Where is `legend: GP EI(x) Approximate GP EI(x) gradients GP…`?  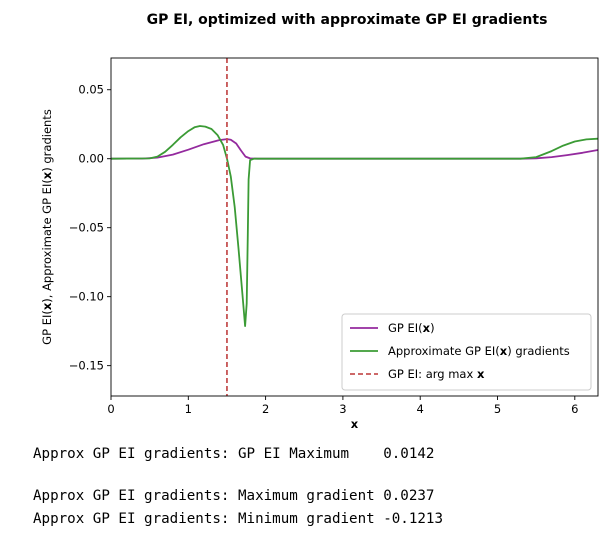
legend: GP EI(x) Approximate GP EI(x) gradients GP… is located at coordinates (466, 352).